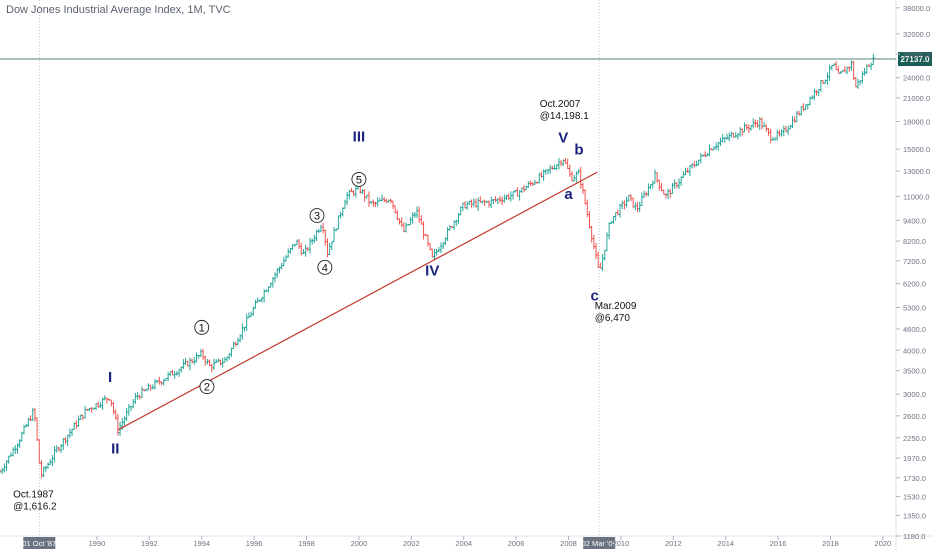 This screenshot has width=932, height=550. I want to click on wave-label-III: III, so click(359, 136).